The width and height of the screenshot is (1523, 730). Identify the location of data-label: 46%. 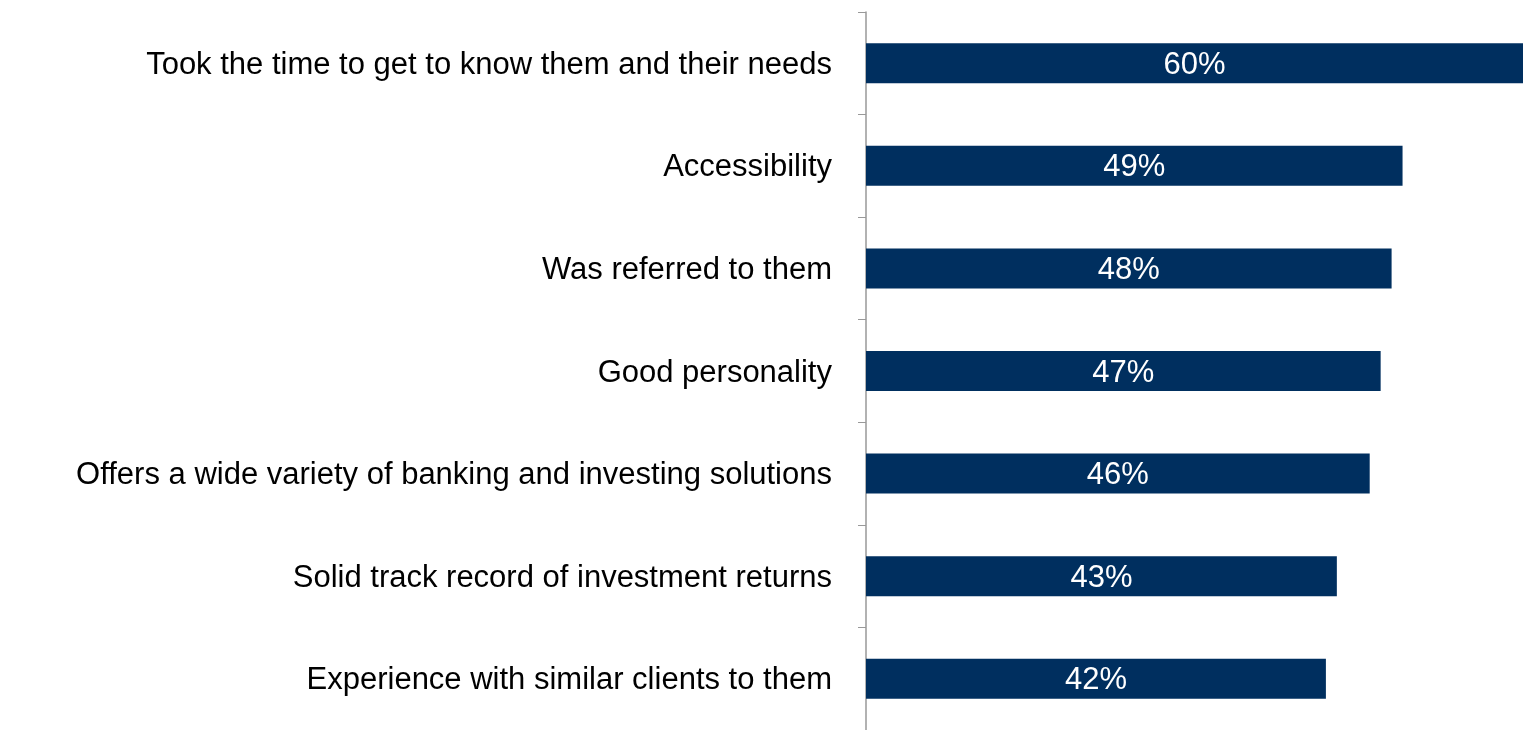
(1117, 474).